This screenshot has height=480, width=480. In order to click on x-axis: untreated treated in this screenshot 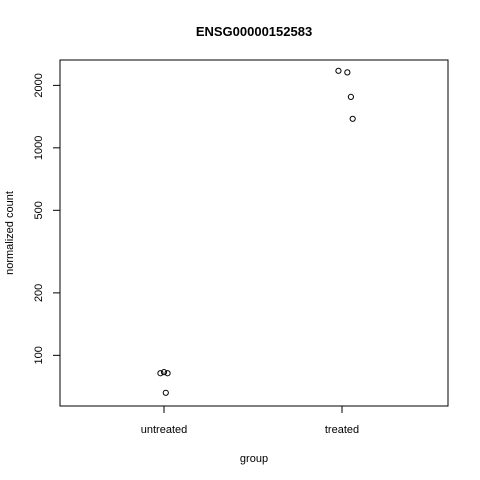, I will do `click(250, 421)`.